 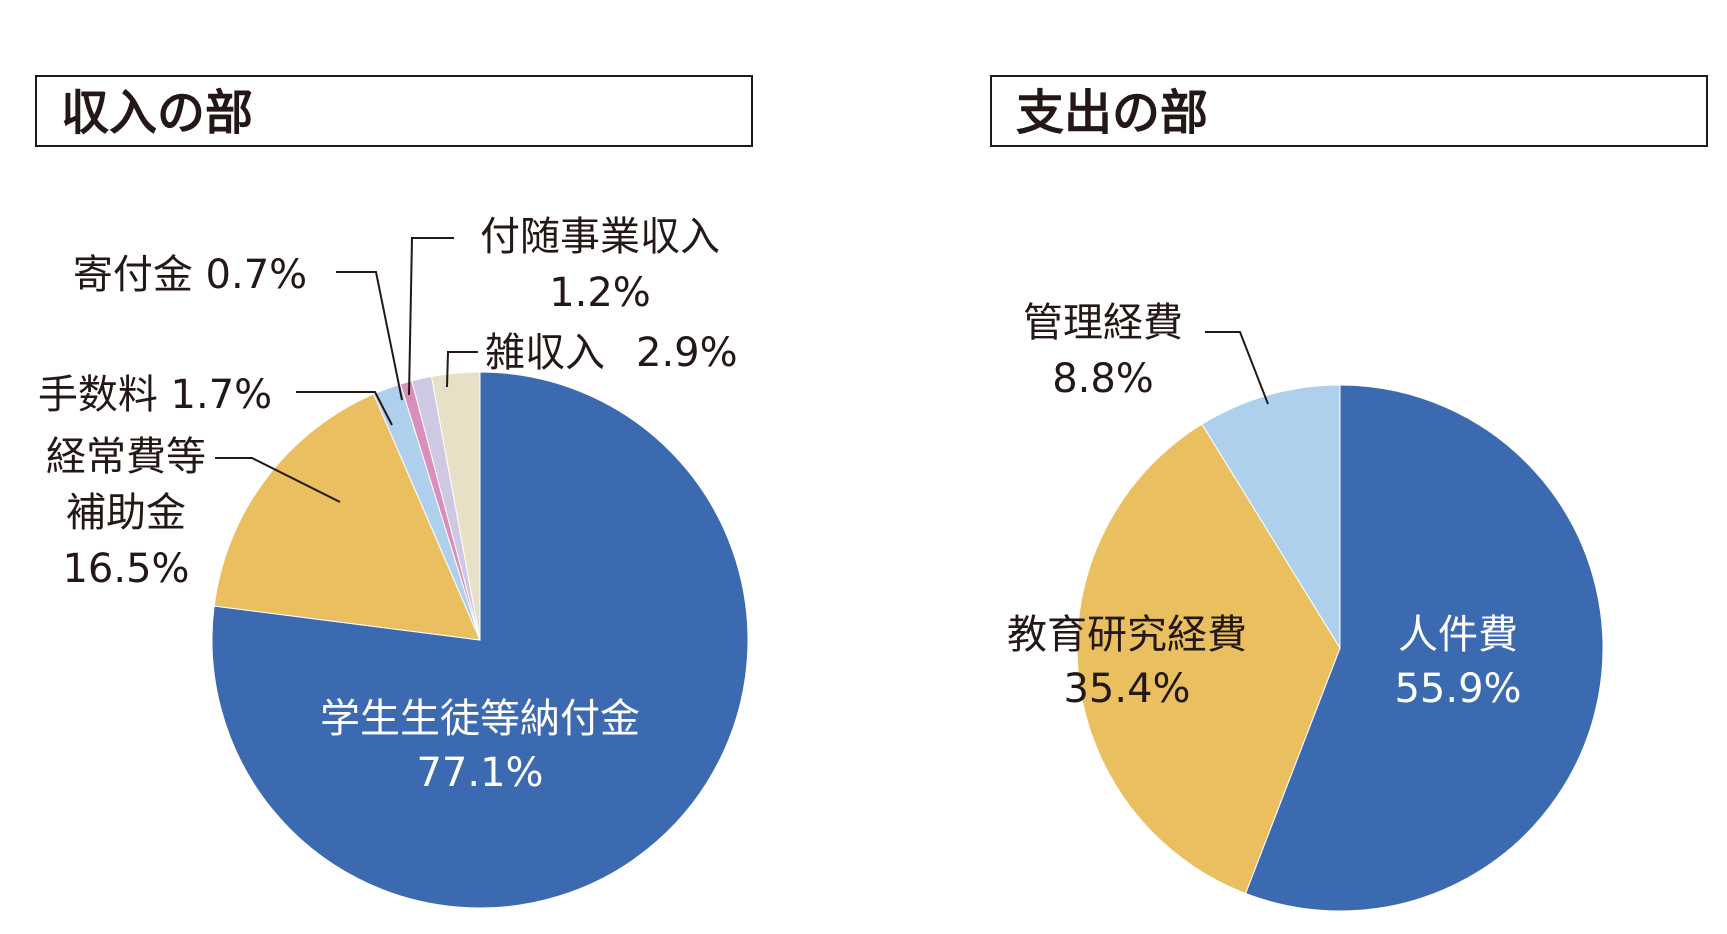 What do you see at coordinates (480, 719) in the screenshot?
I see `income-label-0: 学生生徒等納付金` at bounding box center [480, 719].